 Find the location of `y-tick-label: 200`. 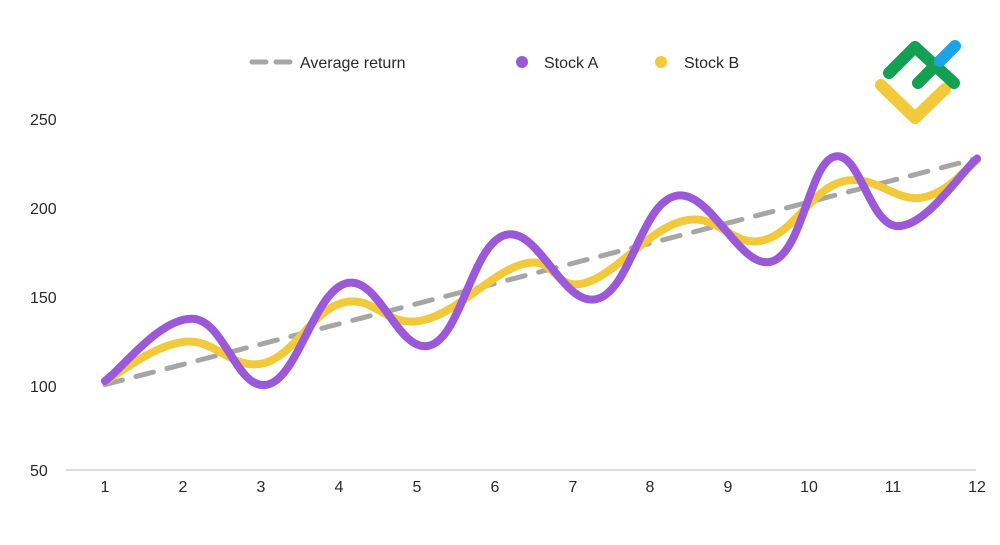

y-tick-label: 200 is located at coordinates (43, 209).